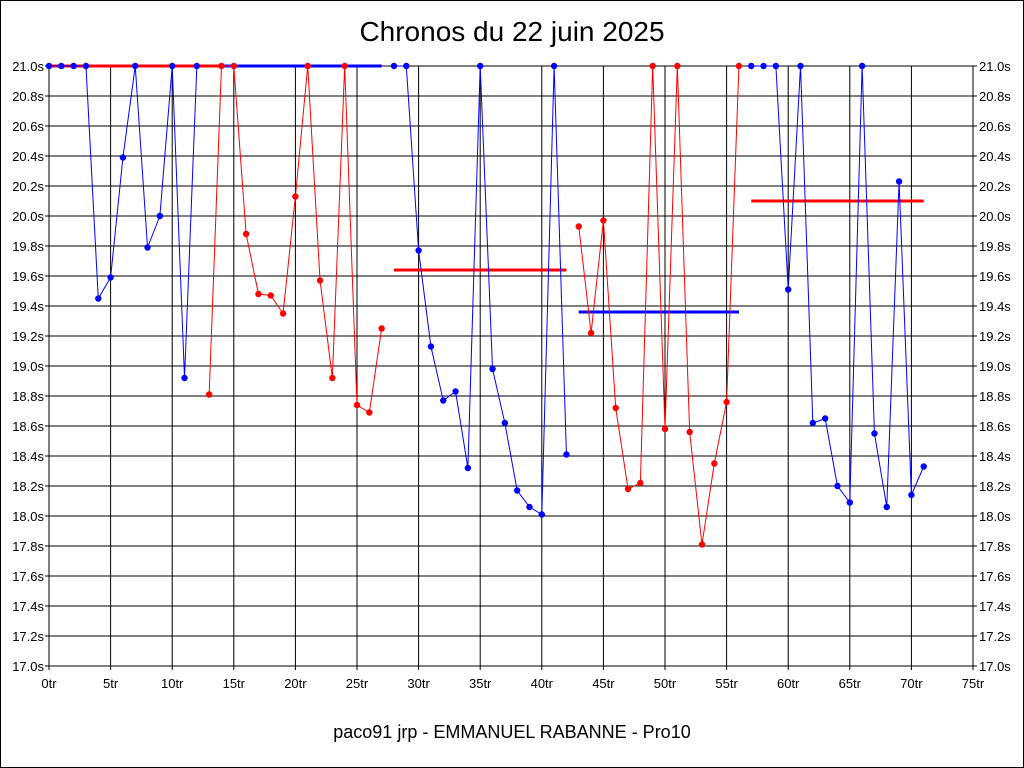  I want to click on y-tick-label-left: 21.0s, so click(28, 66).